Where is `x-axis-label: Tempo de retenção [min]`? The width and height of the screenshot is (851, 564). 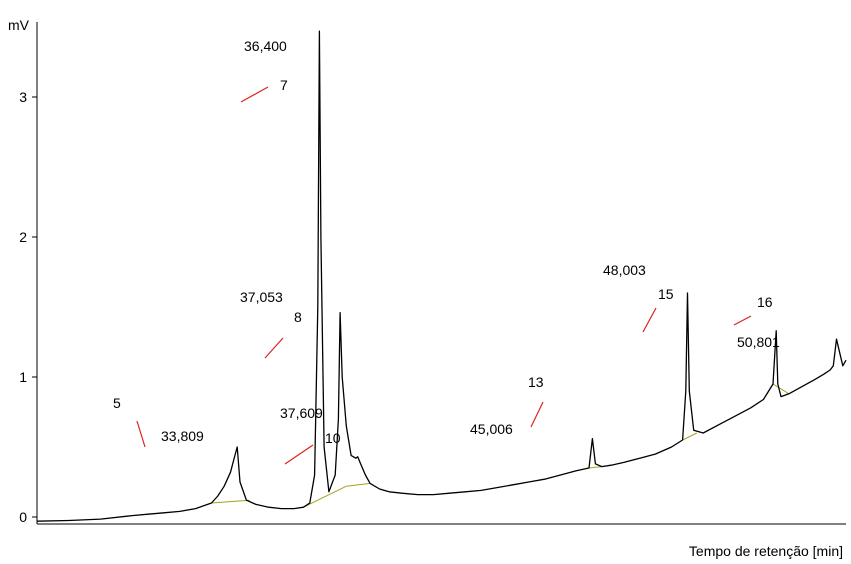 x-axis-label: Tempo de retenção [min] is located at coordinates (766, 551).